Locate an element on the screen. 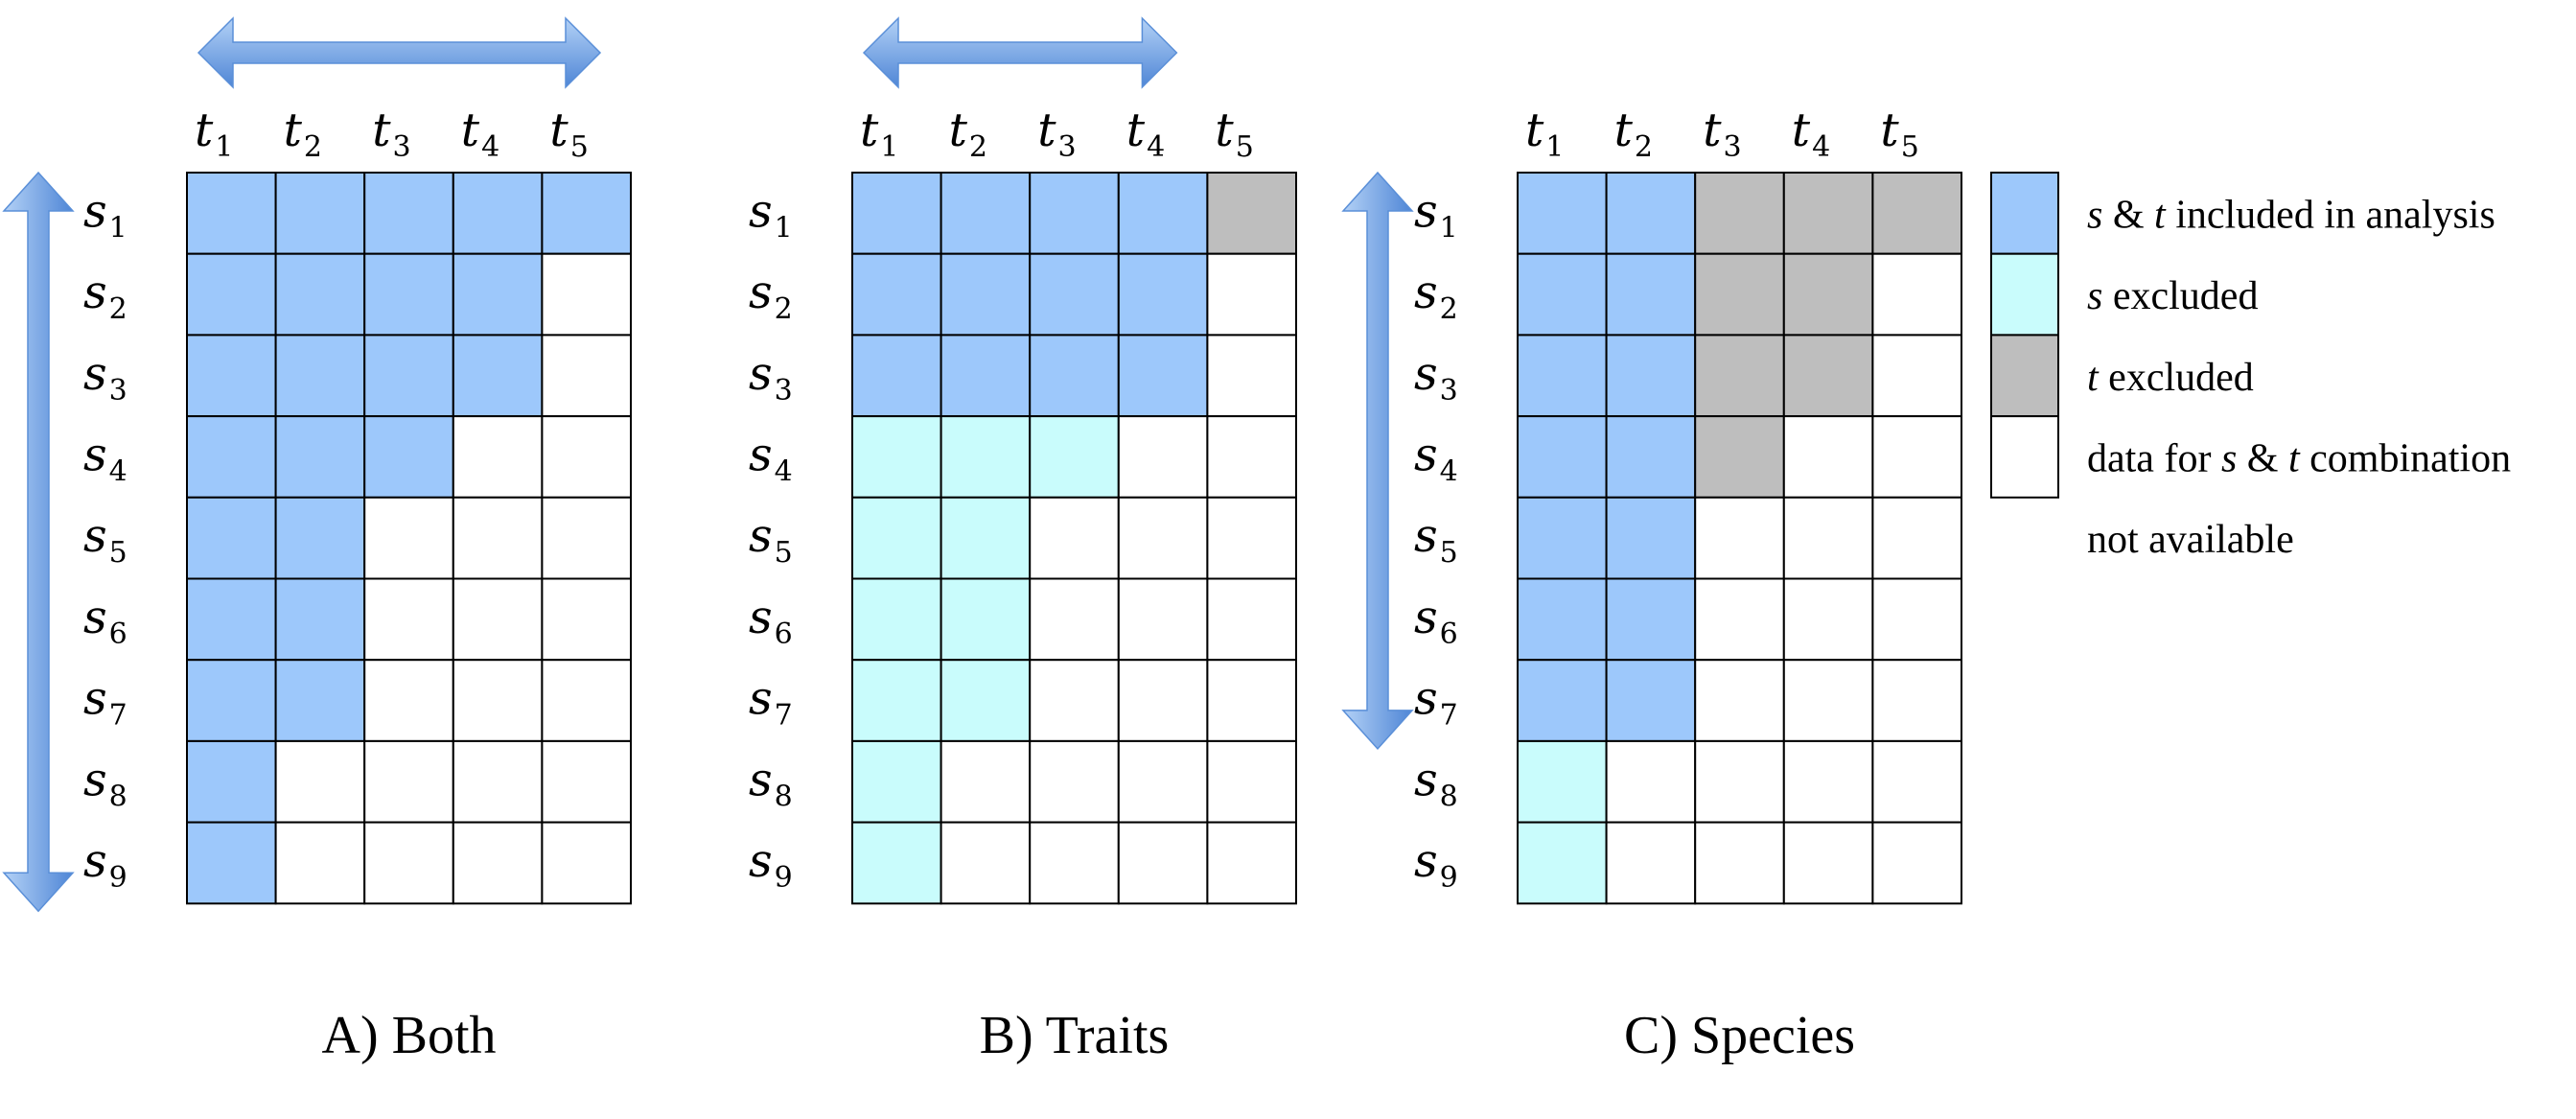 This screenshot has height=1119, width=2576. vertical-double-arrow is located at coordinates (38, 542).